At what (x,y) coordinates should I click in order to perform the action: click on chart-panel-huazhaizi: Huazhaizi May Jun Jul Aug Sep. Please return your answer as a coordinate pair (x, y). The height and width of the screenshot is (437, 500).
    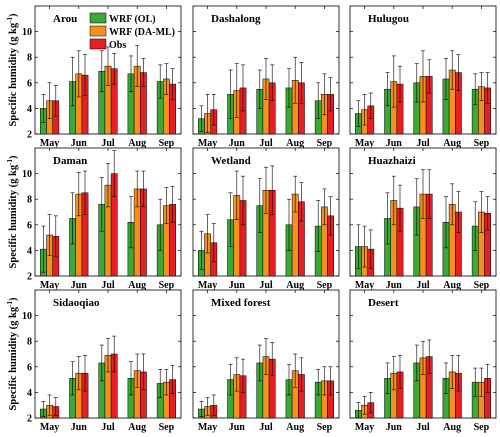
    Looking at the image, I should click on (423, 219).